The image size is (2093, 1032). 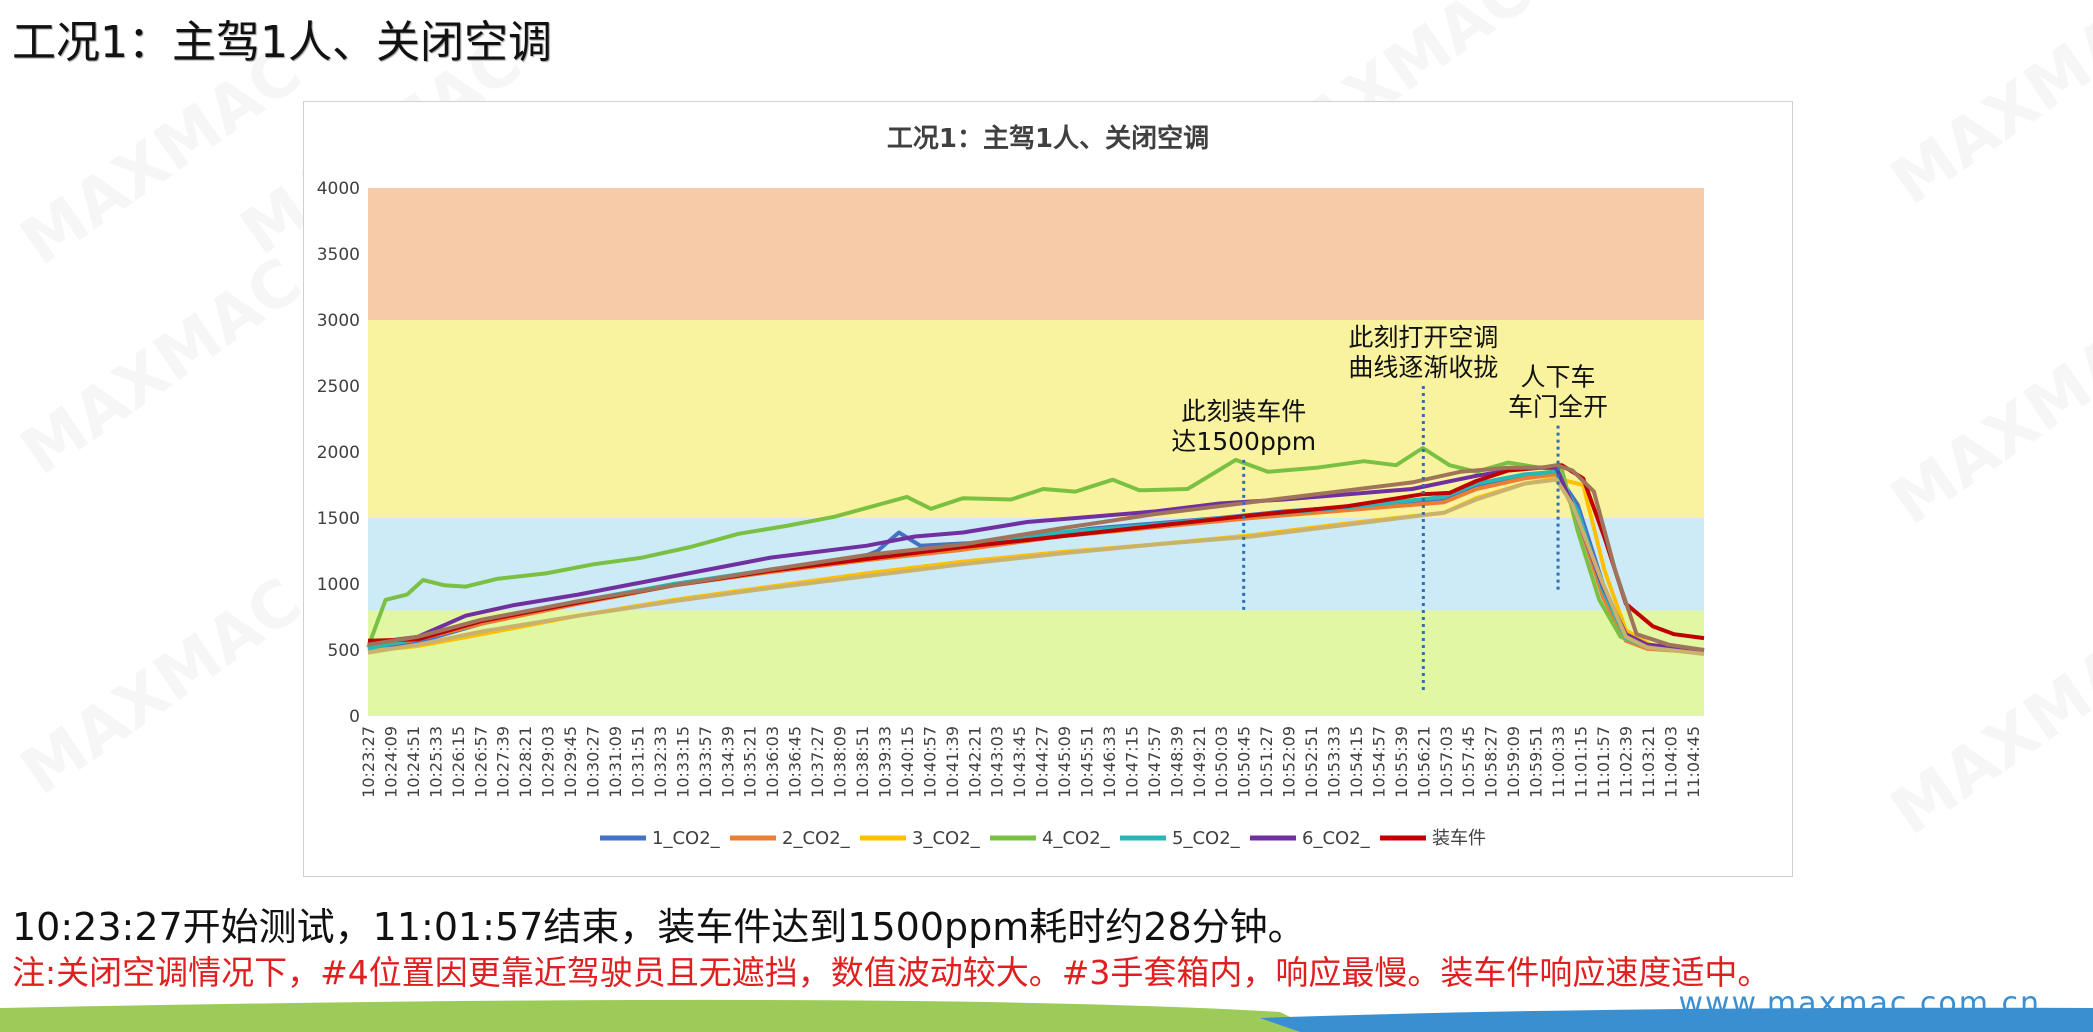 What do you see at coordinates (750, 762) in the screenshot?
I see `x-tick-label: 10:35:21` at bounding box center [750, 762].